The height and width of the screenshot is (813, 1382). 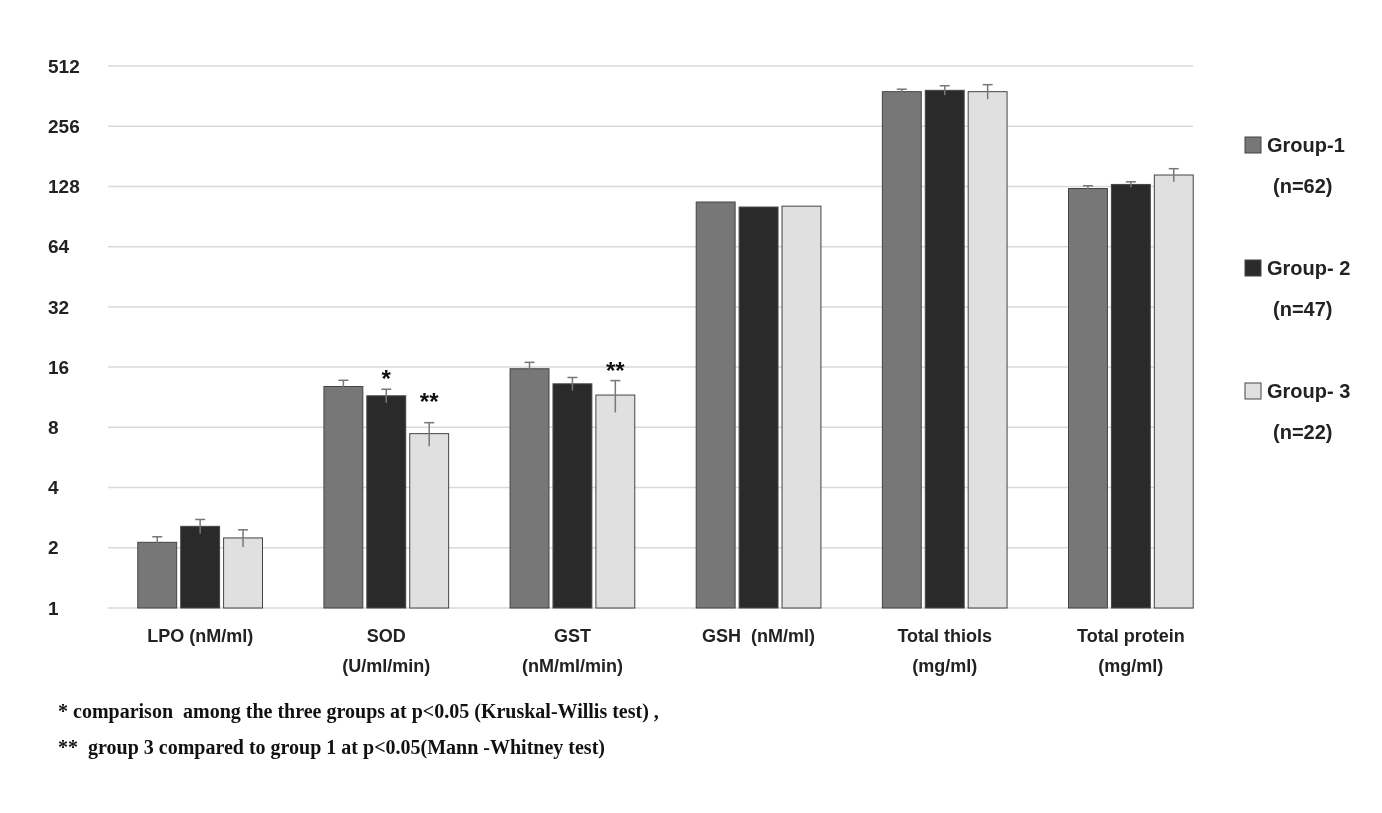 I want to click on y-tick-label: 2, so click(x=53, y=548).